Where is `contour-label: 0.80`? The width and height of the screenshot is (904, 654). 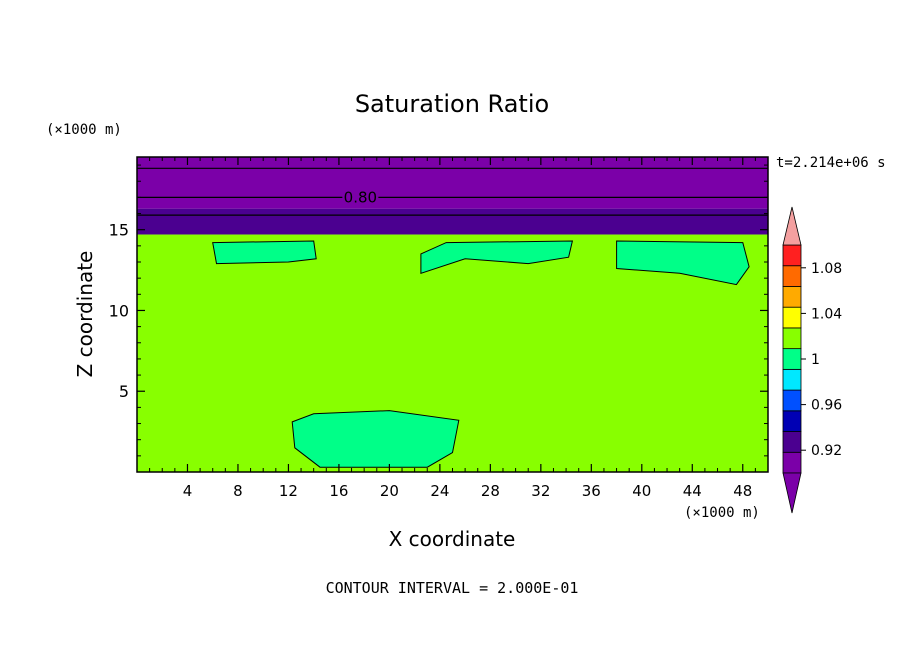
contour-label: 0.80 is located at coordinates (360, 197).